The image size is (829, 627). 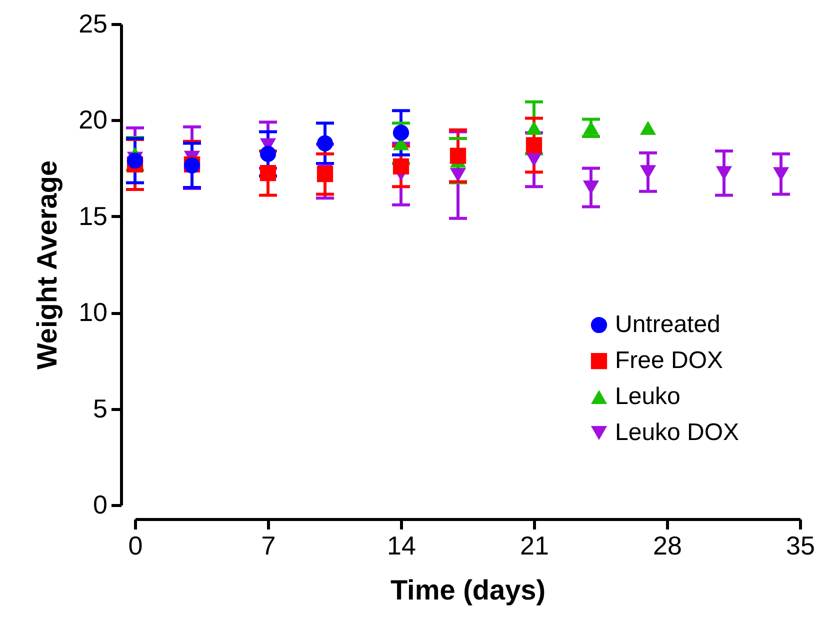 What do you see at coordinates (669, 360) in the screenshot?
I see `legend-label: Free DOX` at bounding box center [669, 360].